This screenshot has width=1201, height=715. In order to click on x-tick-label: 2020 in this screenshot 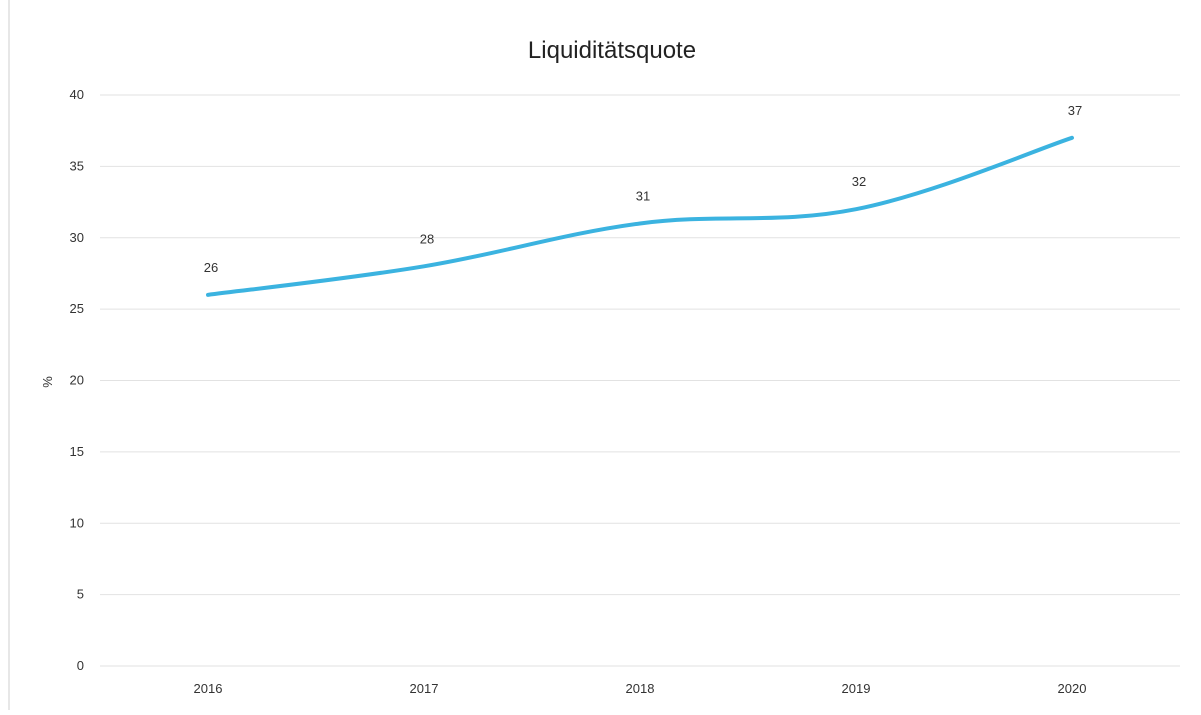, I will do `click(1072, 688)`.